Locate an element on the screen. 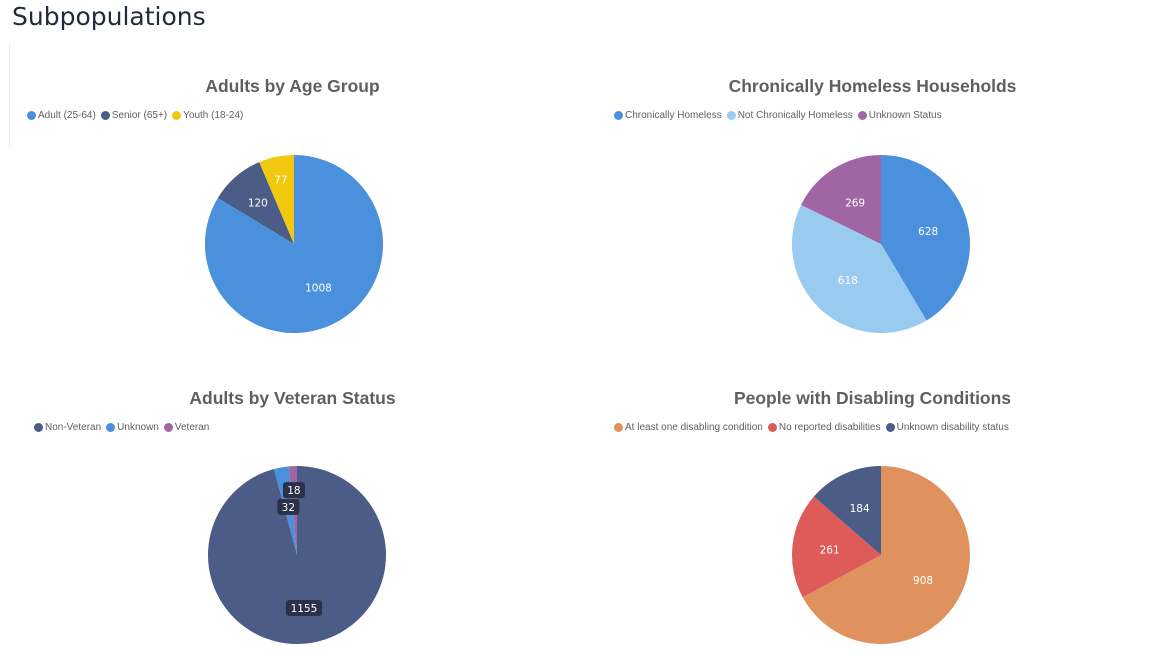 The image size is (1170, 665). legend-item: Not Chronically Homeless is located at coordinates (789, 115).